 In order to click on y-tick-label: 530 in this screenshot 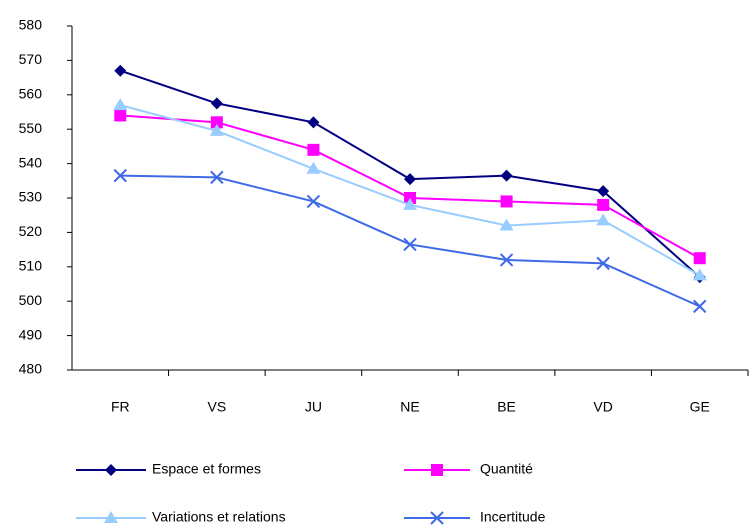, I will do `click(31, 197)`.